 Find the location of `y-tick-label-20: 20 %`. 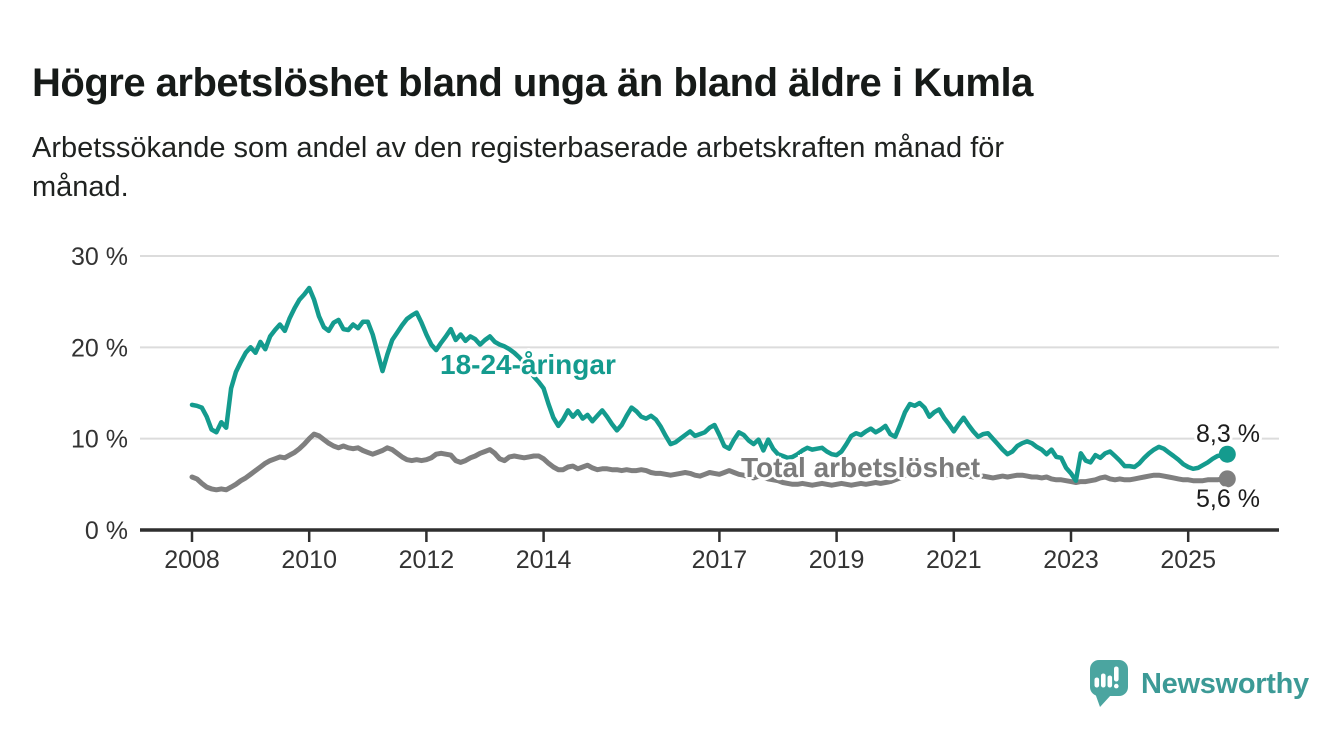

y-tick-label-20: 20 % is located at coordinates (99, 348).